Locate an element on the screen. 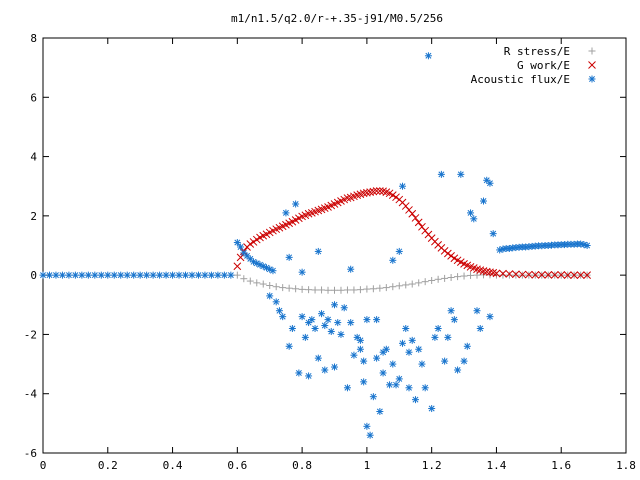  y-tick-label: 0 is located at coordinates (33, 275).